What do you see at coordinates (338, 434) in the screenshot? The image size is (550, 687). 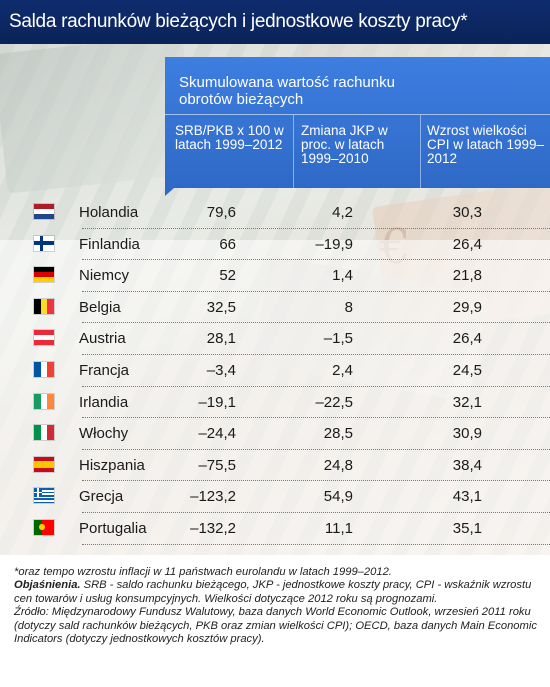 I see `jkp-value: 28,5` at bounding box center [338, 434].